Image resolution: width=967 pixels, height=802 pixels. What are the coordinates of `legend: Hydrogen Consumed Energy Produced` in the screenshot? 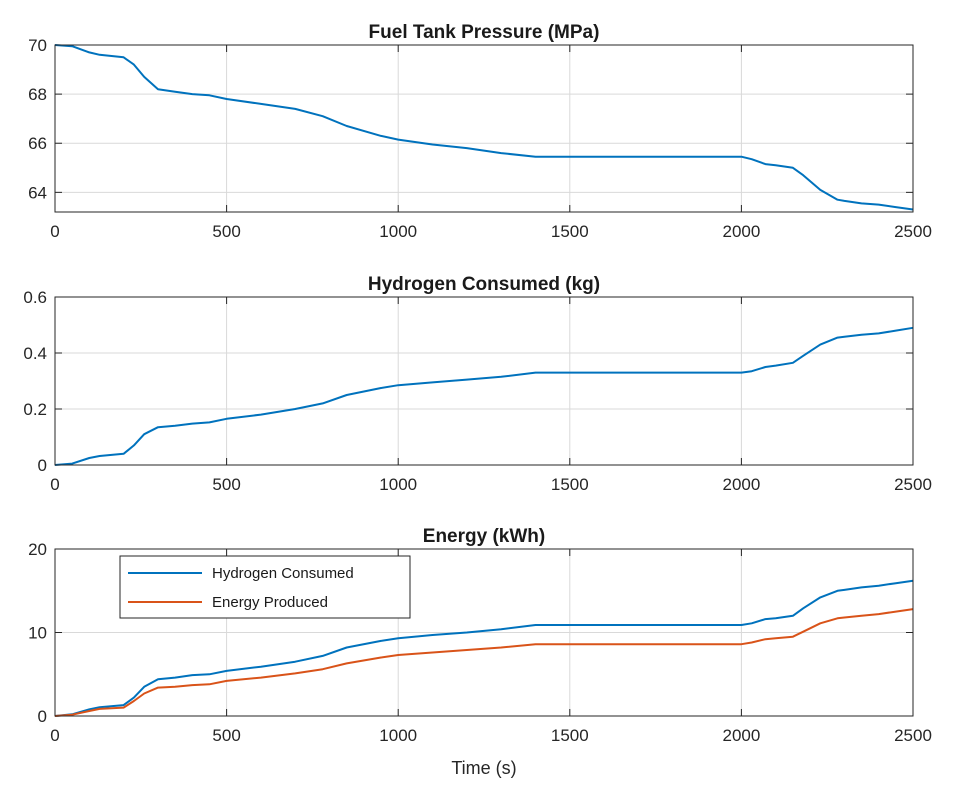 It's located at (265, 587).